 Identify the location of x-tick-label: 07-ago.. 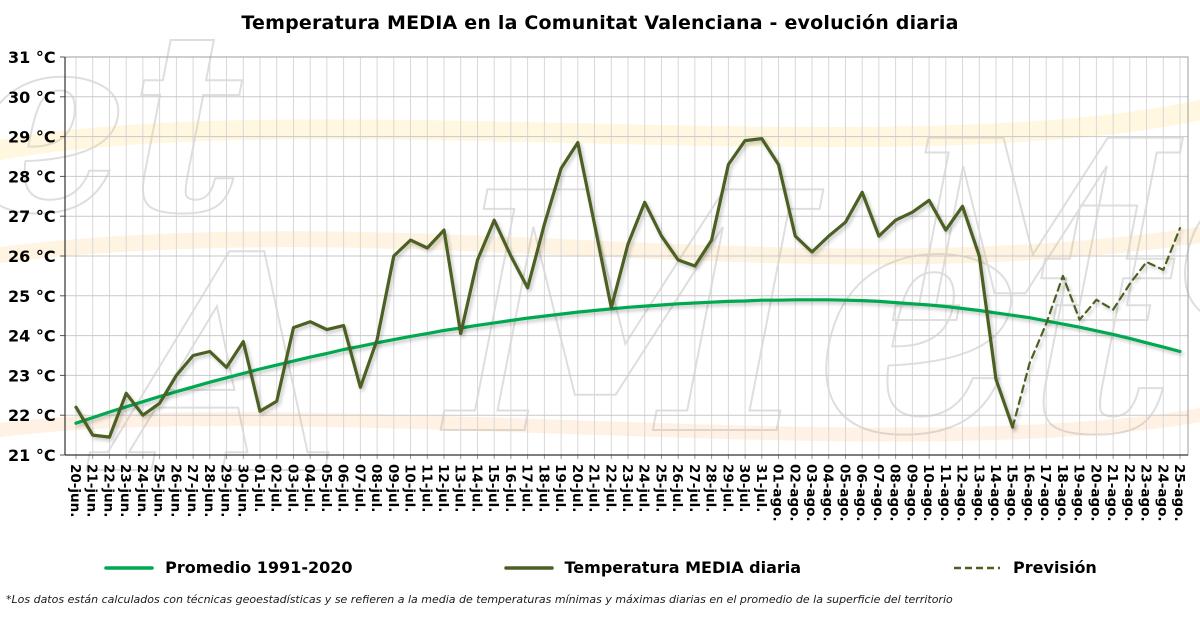
(878, 493).